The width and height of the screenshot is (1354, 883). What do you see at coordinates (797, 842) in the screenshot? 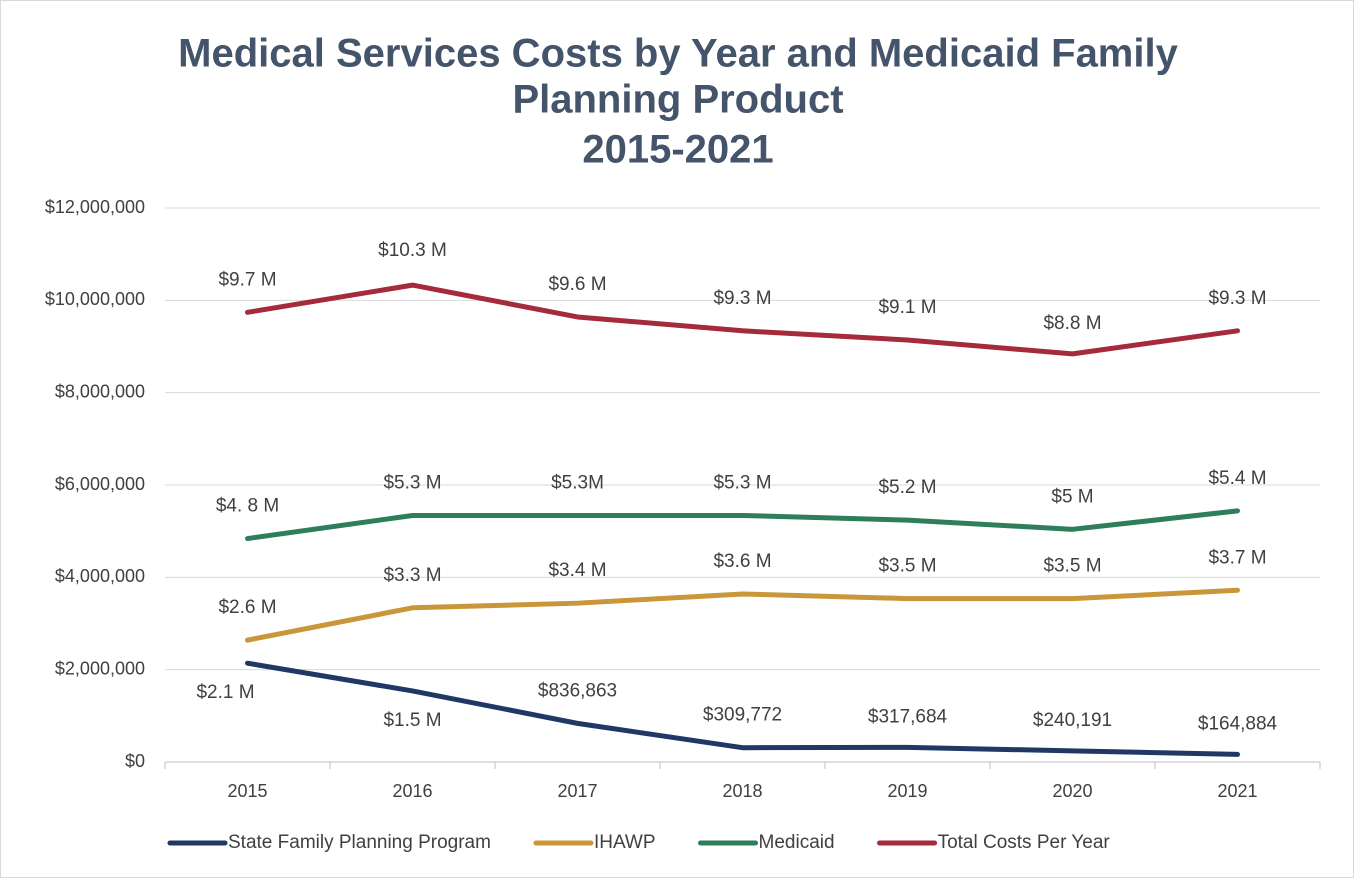
I see `legend-label: Medicaid` at bounding box center [797, 842].